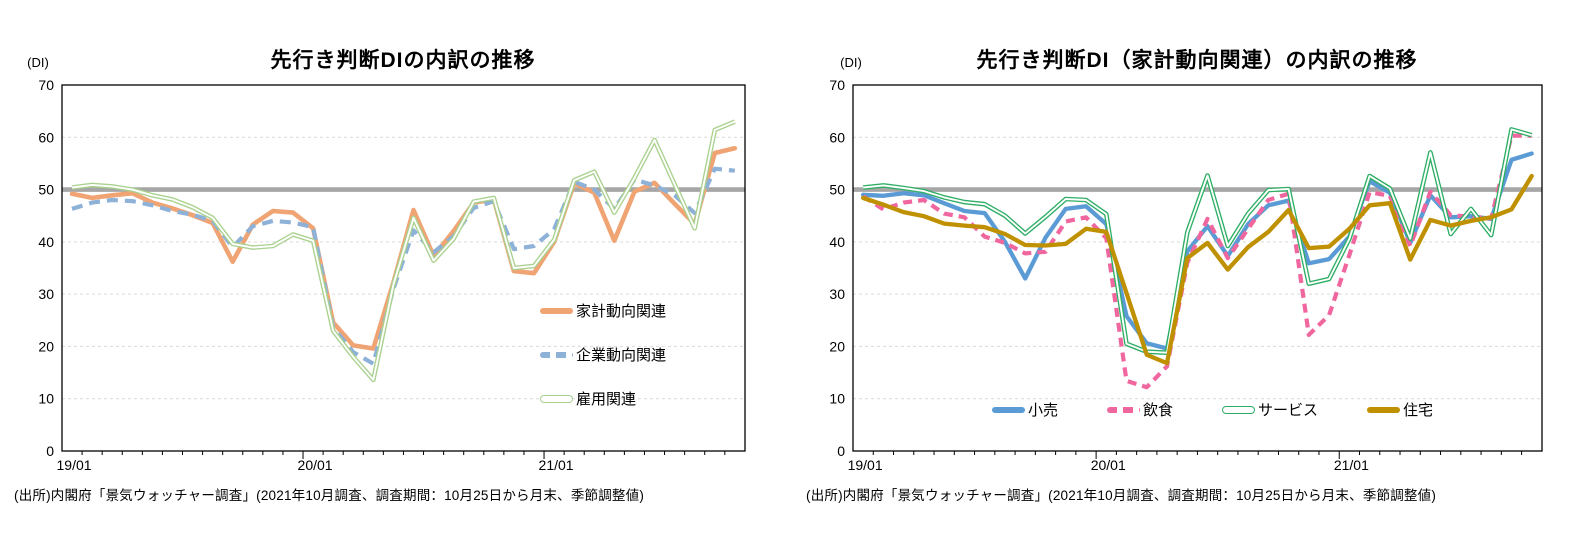  I want to click on chart-title-di-household-breakdown: 先行き判断DI（家計動向関連）の内訳の推移, so click(1197, 60).